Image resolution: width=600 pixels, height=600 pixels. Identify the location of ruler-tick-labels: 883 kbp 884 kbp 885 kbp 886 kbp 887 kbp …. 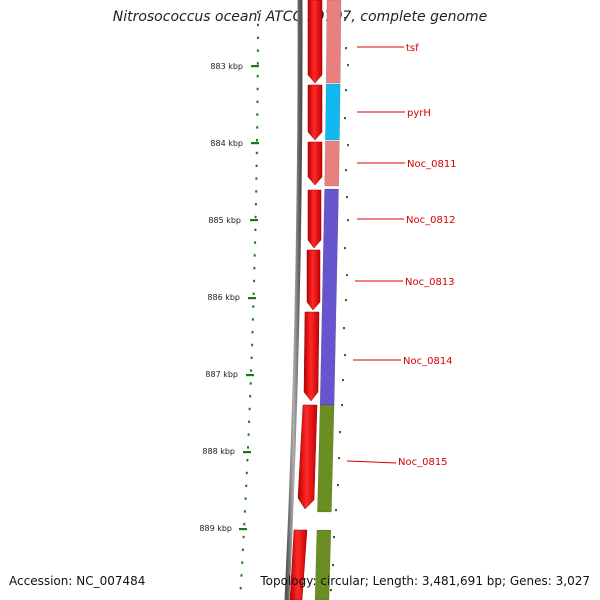
(221, 297).